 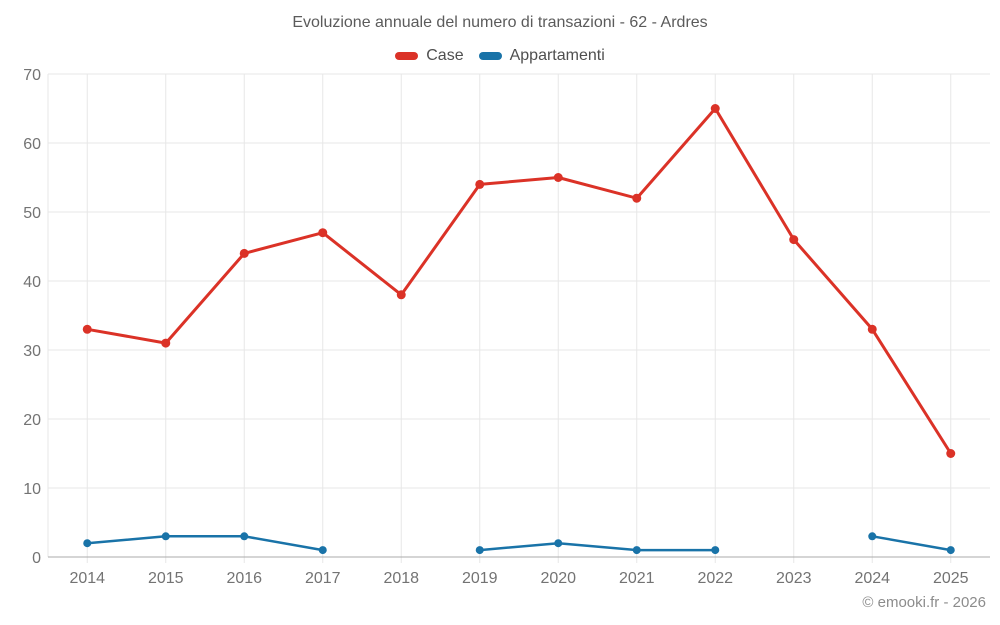 I want to click on data-point-case-2020, so click(x=558, y=177).